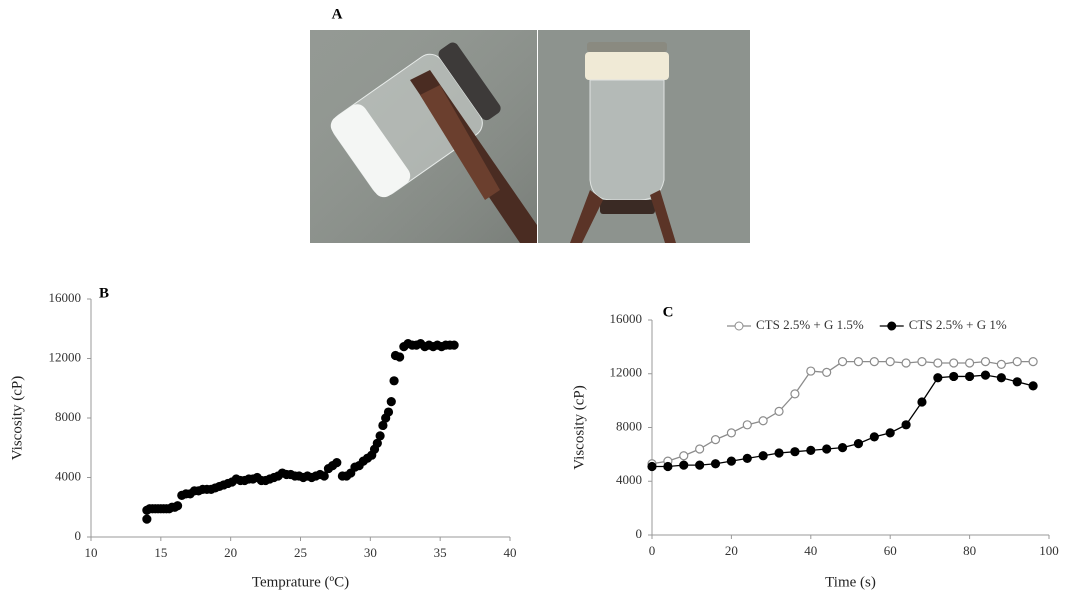 This screenshot has height=597, width=1068. What do you see at coordinates (810, 324) in the screenshot?
I see `legend-label: CTS 2.5% + G 1.5%` at bounding box center [810, 324].